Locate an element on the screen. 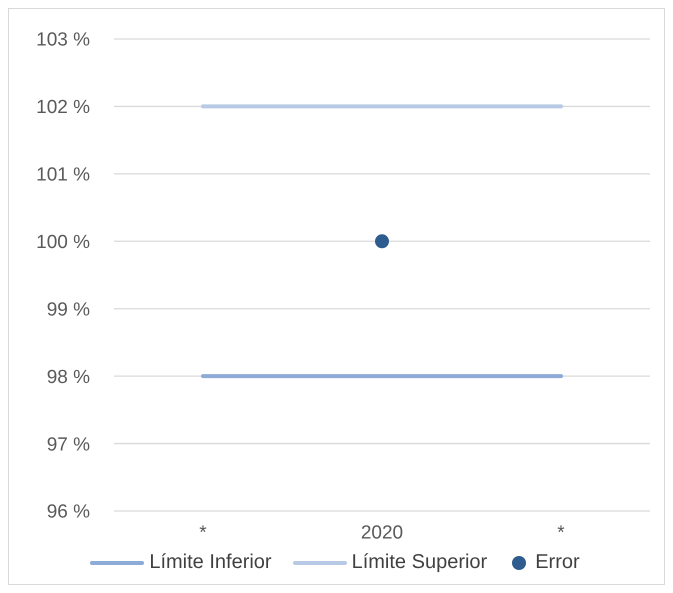 The height and width of the screenshot is (593, 673). legend-label: Límite Inferior is located at coordinates (210, 562).